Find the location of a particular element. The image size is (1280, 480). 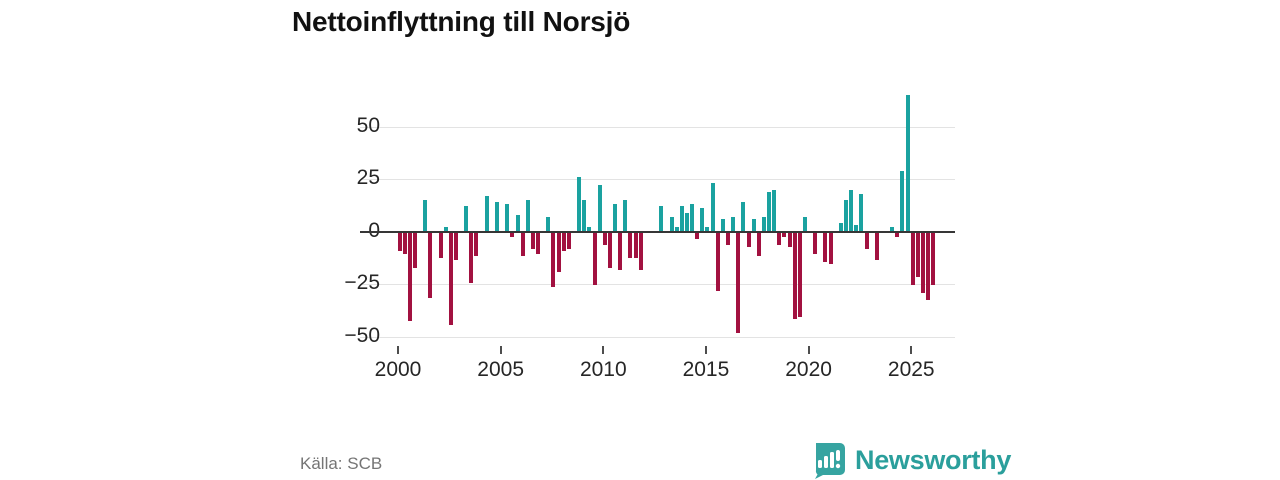

y-axis-tick-label: 0 is located at coordinates (350, 231).